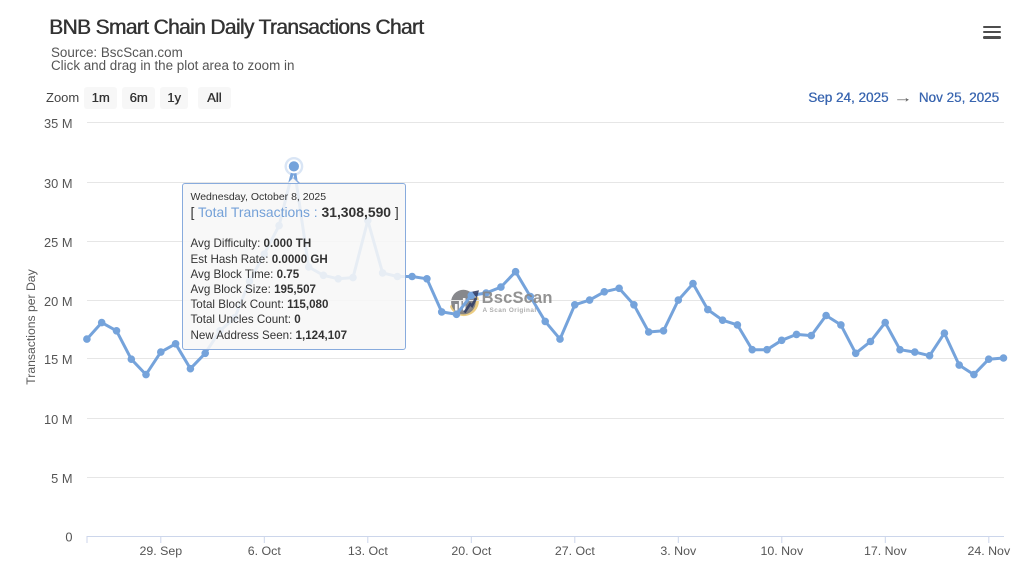 The height and width of the screenshot is (584, 1024). Describe the element at coordinates (61, 478) in the screenshot. I see `svg-text: 5 M` at that location.